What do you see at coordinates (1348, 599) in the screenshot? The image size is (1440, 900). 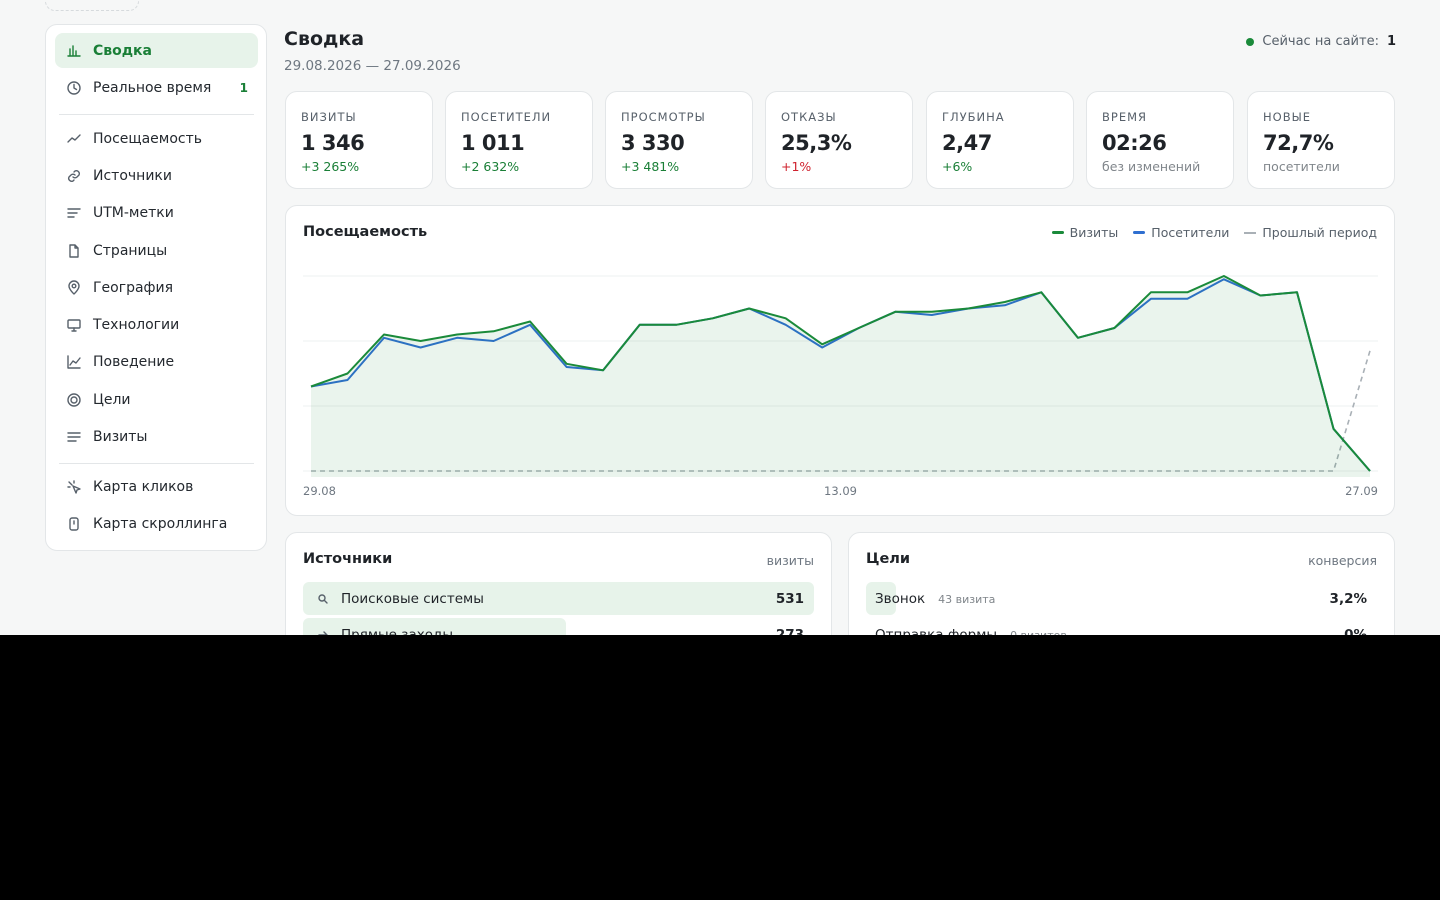 I see `goal-value: 3,2%` at bounding box center [1348, 599].